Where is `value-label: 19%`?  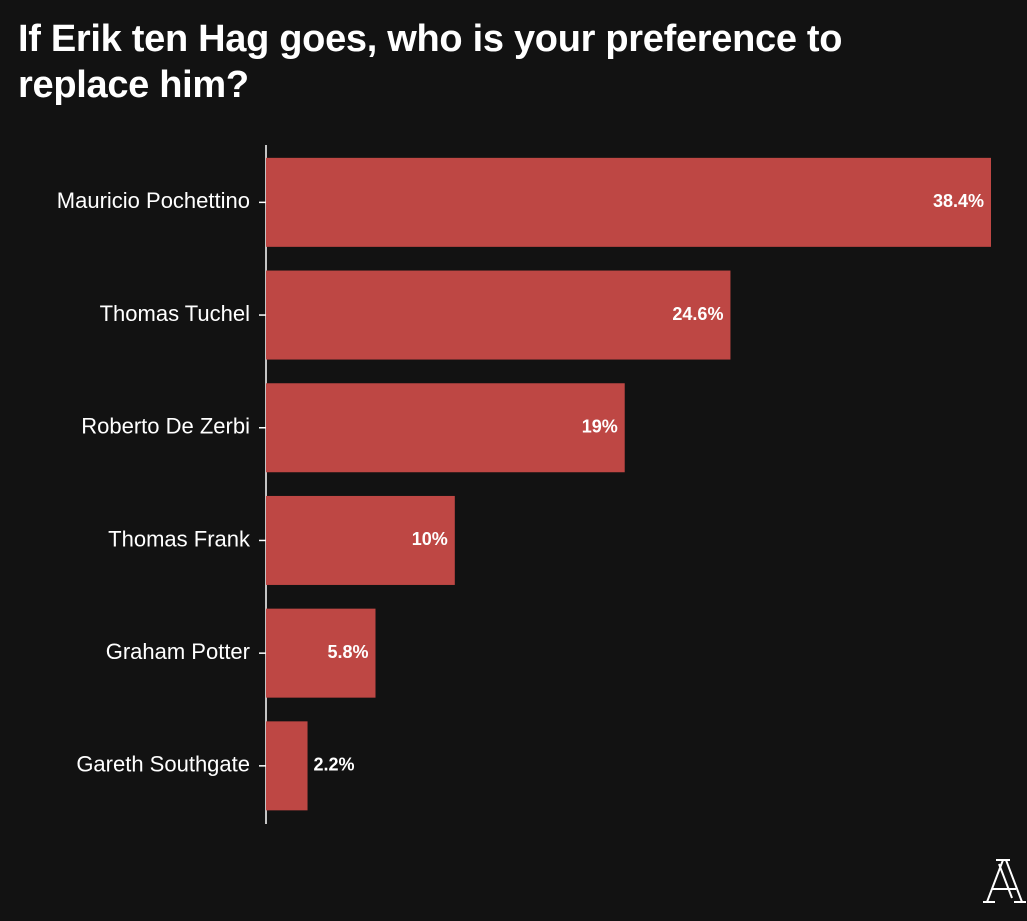 value-label: 19% is located at coordinates (600, 427).